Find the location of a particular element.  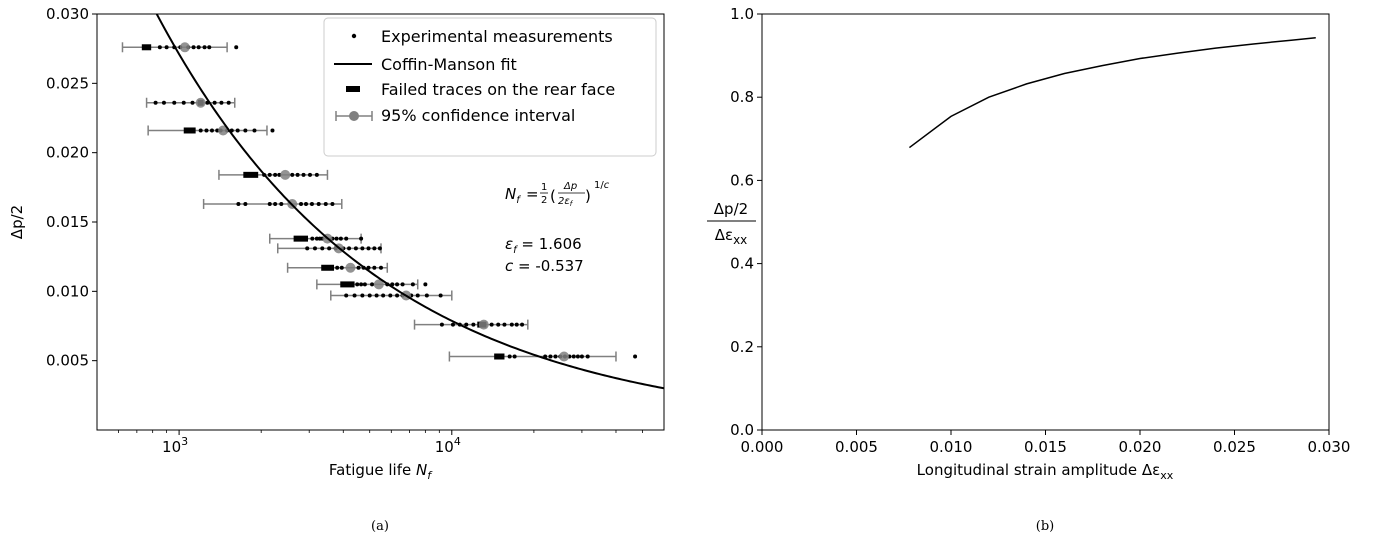

y-tick-label: 0.0 is located at coordinates (742, 430).